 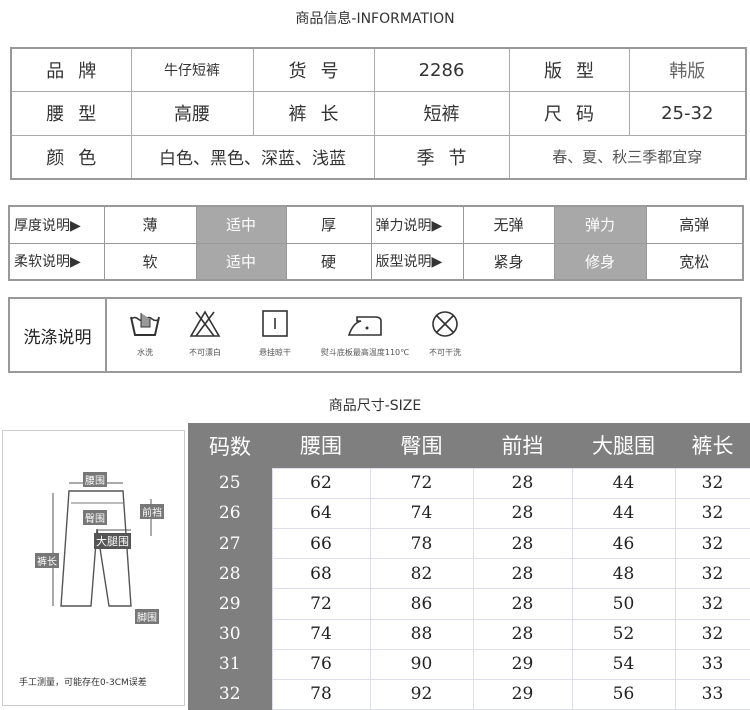 What do you see at coordinates (95, 479) in the screenshot?
I see `diagram-label-waist: 腰围` at bounding box center [95, 479].